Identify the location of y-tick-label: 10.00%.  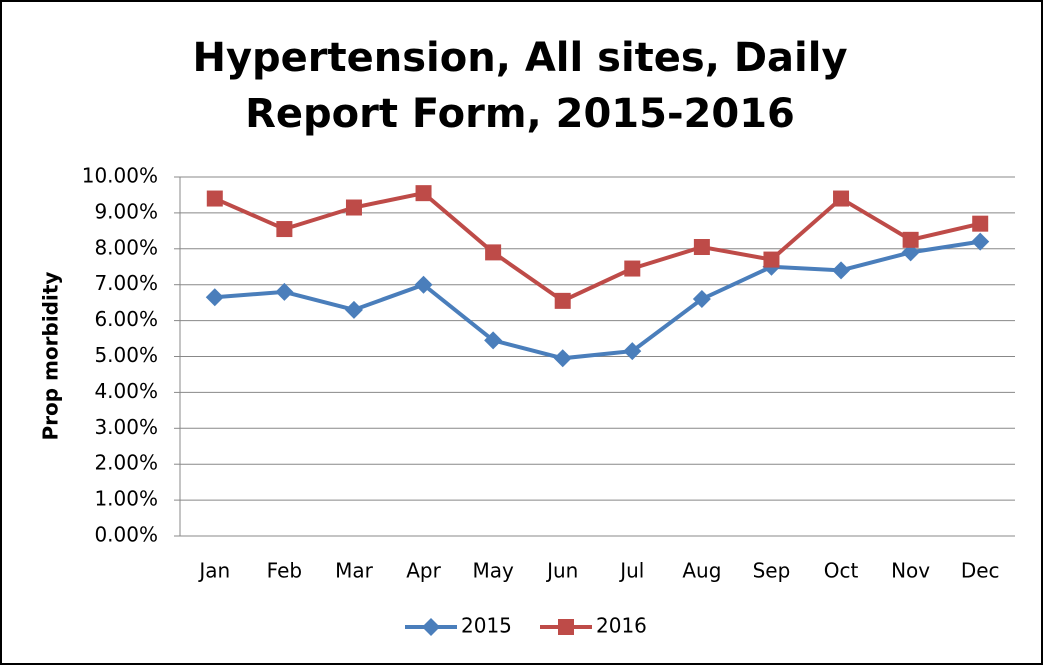
(120, 176).